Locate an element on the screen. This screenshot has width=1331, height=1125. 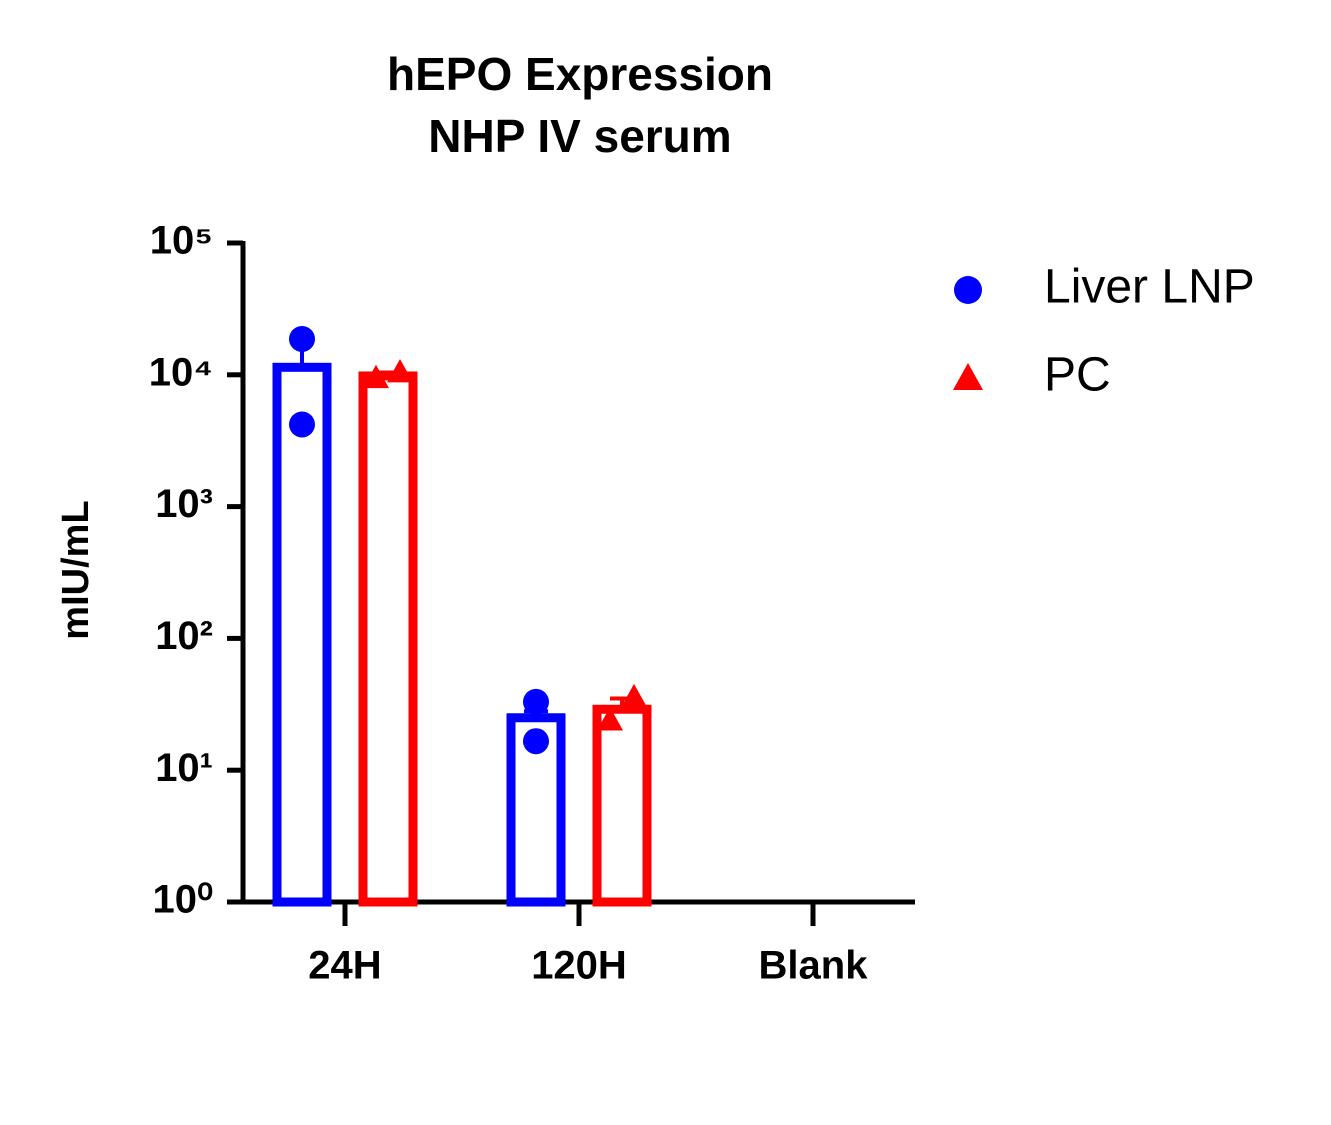
y-tick-label: 10⁵ is located at coordinates (181, 241).